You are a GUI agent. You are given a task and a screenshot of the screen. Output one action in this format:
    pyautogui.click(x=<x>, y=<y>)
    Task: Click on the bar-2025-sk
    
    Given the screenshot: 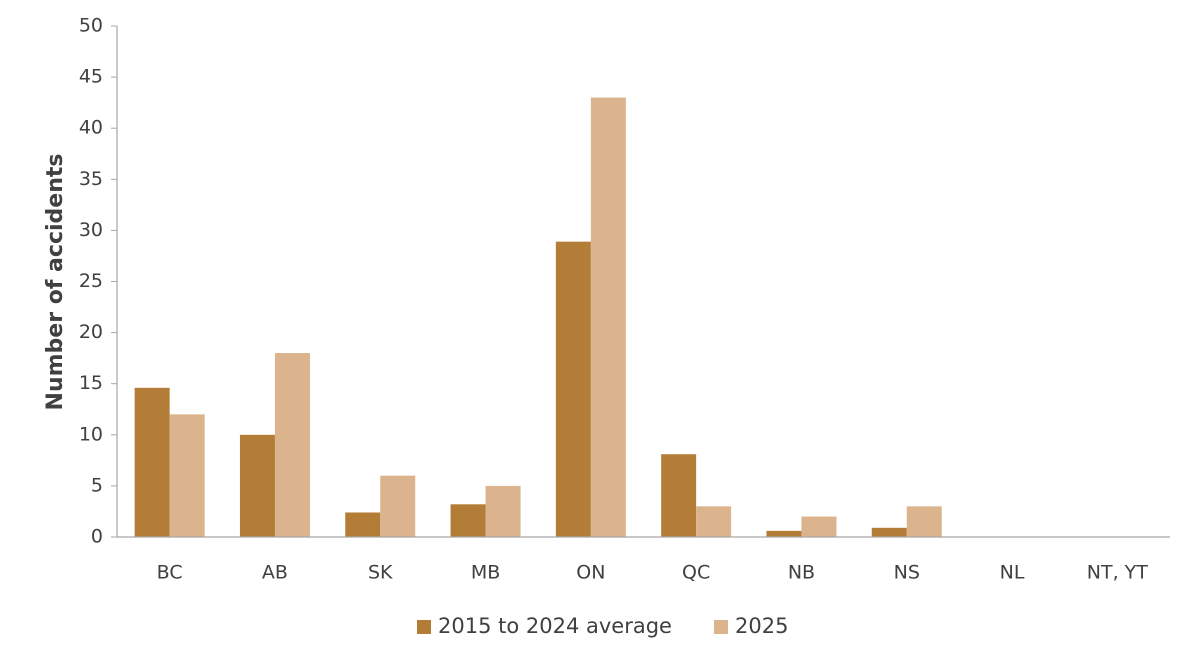 What is the action you would take?
    pyautogui.click(x=398, y=506)
    